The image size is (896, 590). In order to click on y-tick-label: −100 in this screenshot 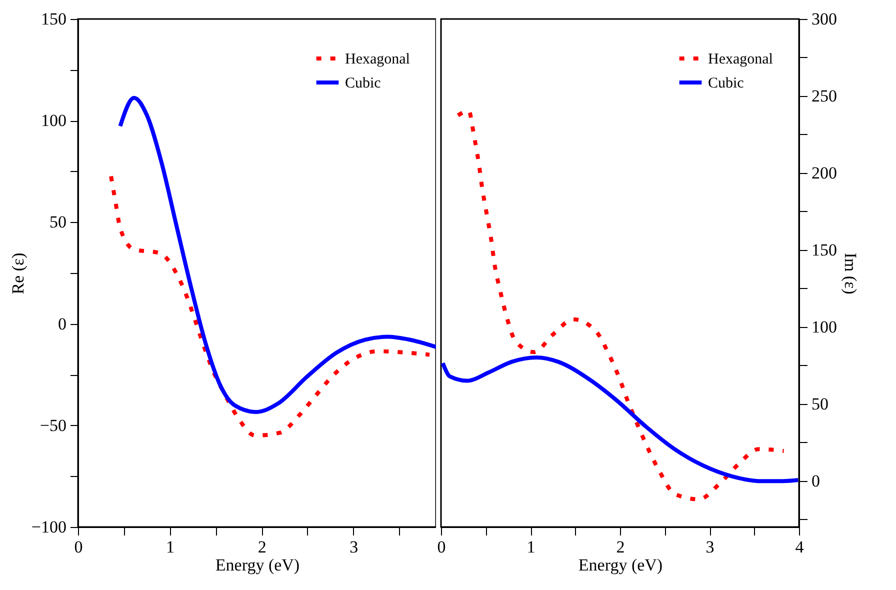, I will do `click(48, 527)`.